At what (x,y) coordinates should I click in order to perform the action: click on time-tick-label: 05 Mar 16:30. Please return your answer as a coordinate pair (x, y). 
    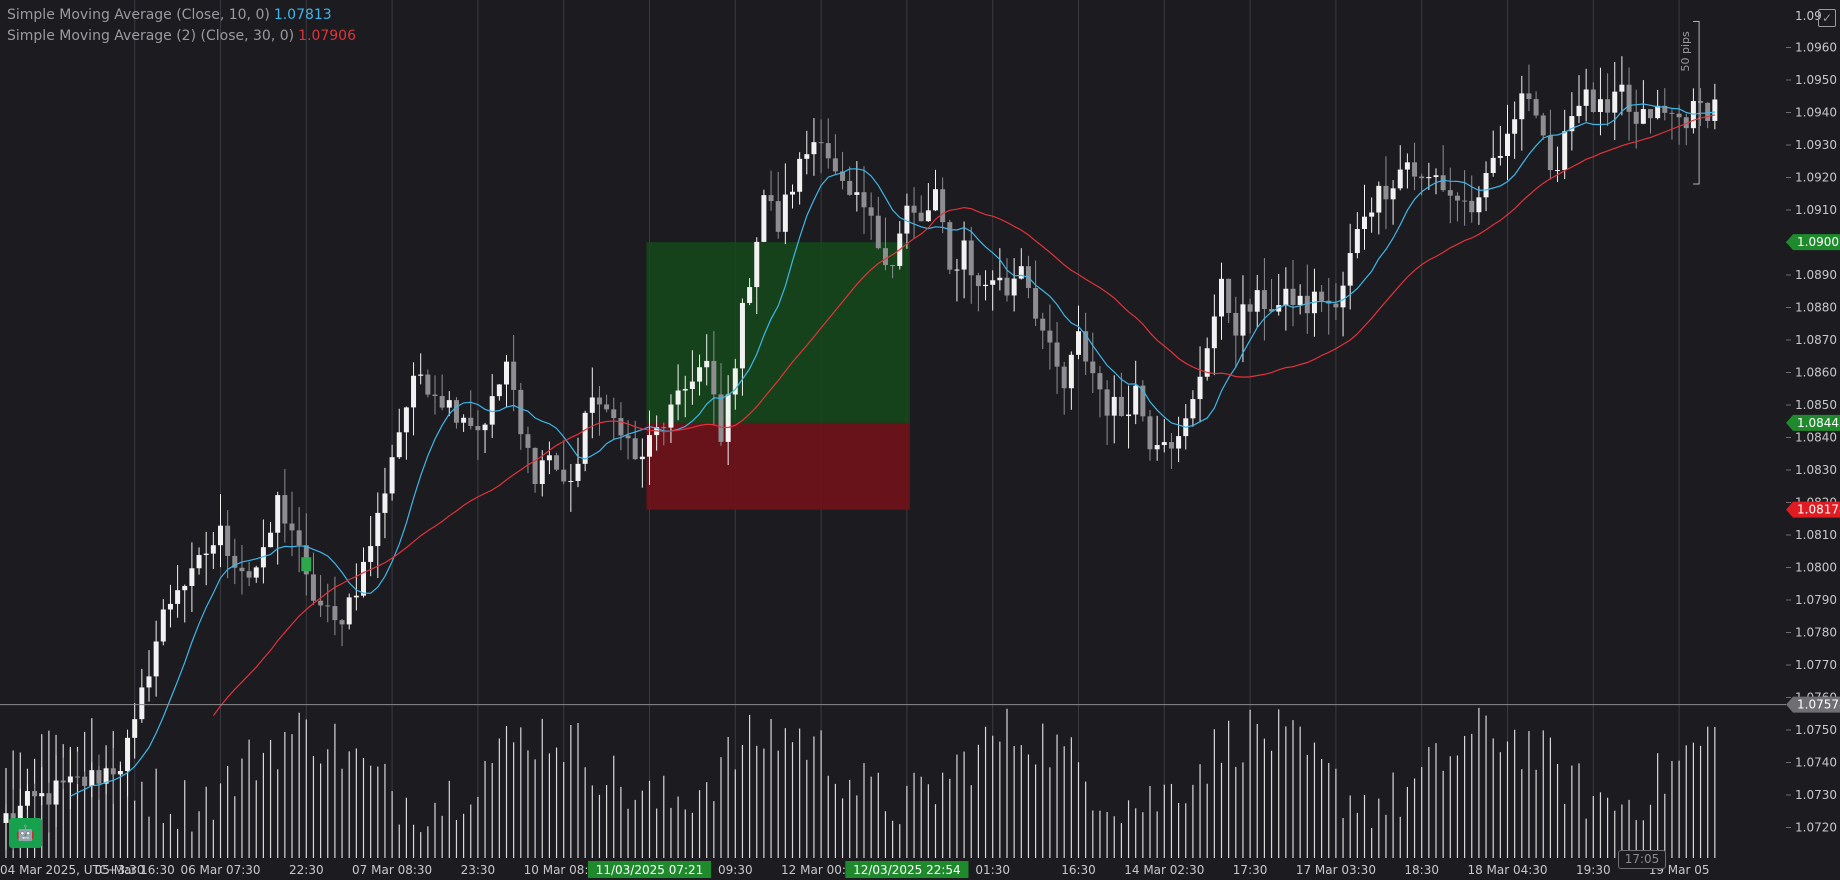
    Looking at the image, I should click on (135, 870).